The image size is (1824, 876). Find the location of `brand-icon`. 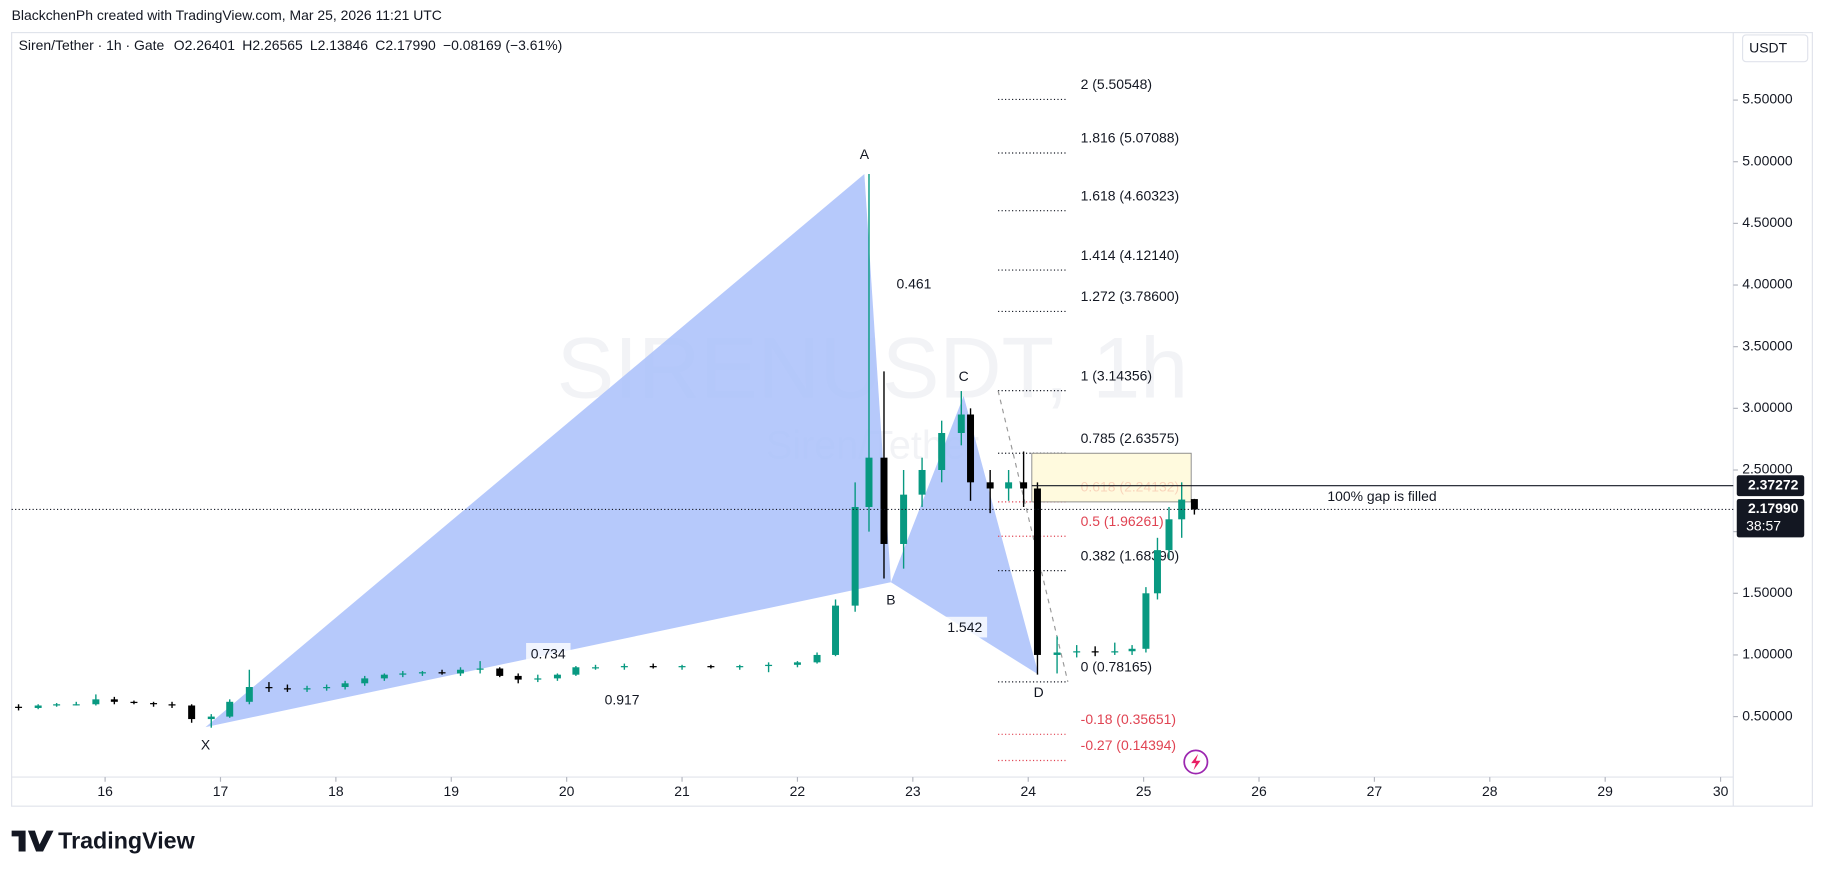

brand-icon is located at coordinates (32, 841).